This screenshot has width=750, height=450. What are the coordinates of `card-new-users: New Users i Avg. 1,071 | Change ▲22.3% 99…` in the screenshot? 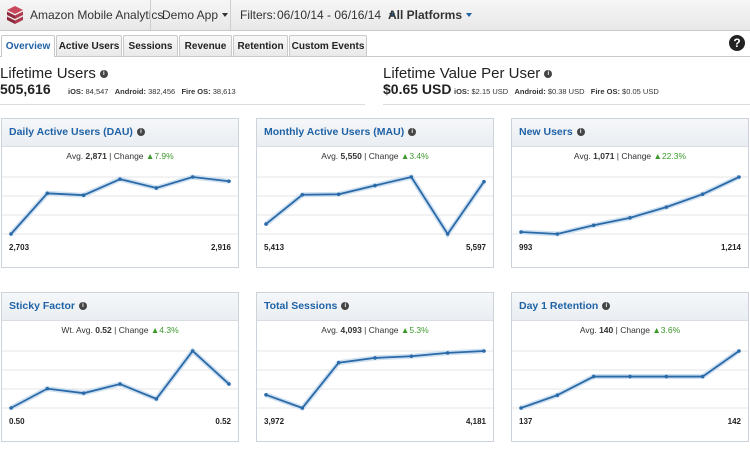 It's located at (630, 193).